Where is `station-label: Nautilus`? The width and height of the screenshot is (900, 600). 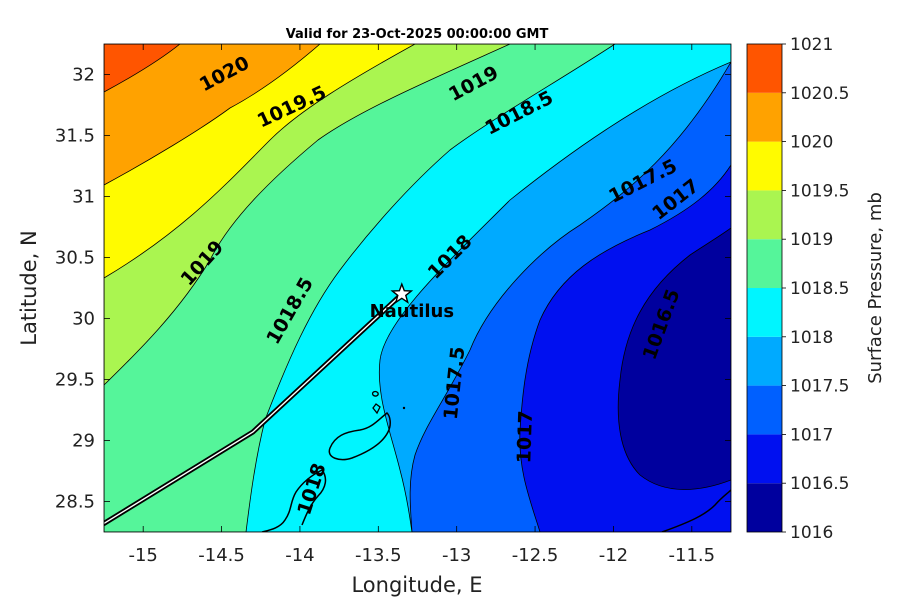 station-label: Nautilus is located at coordinates (412, 311).